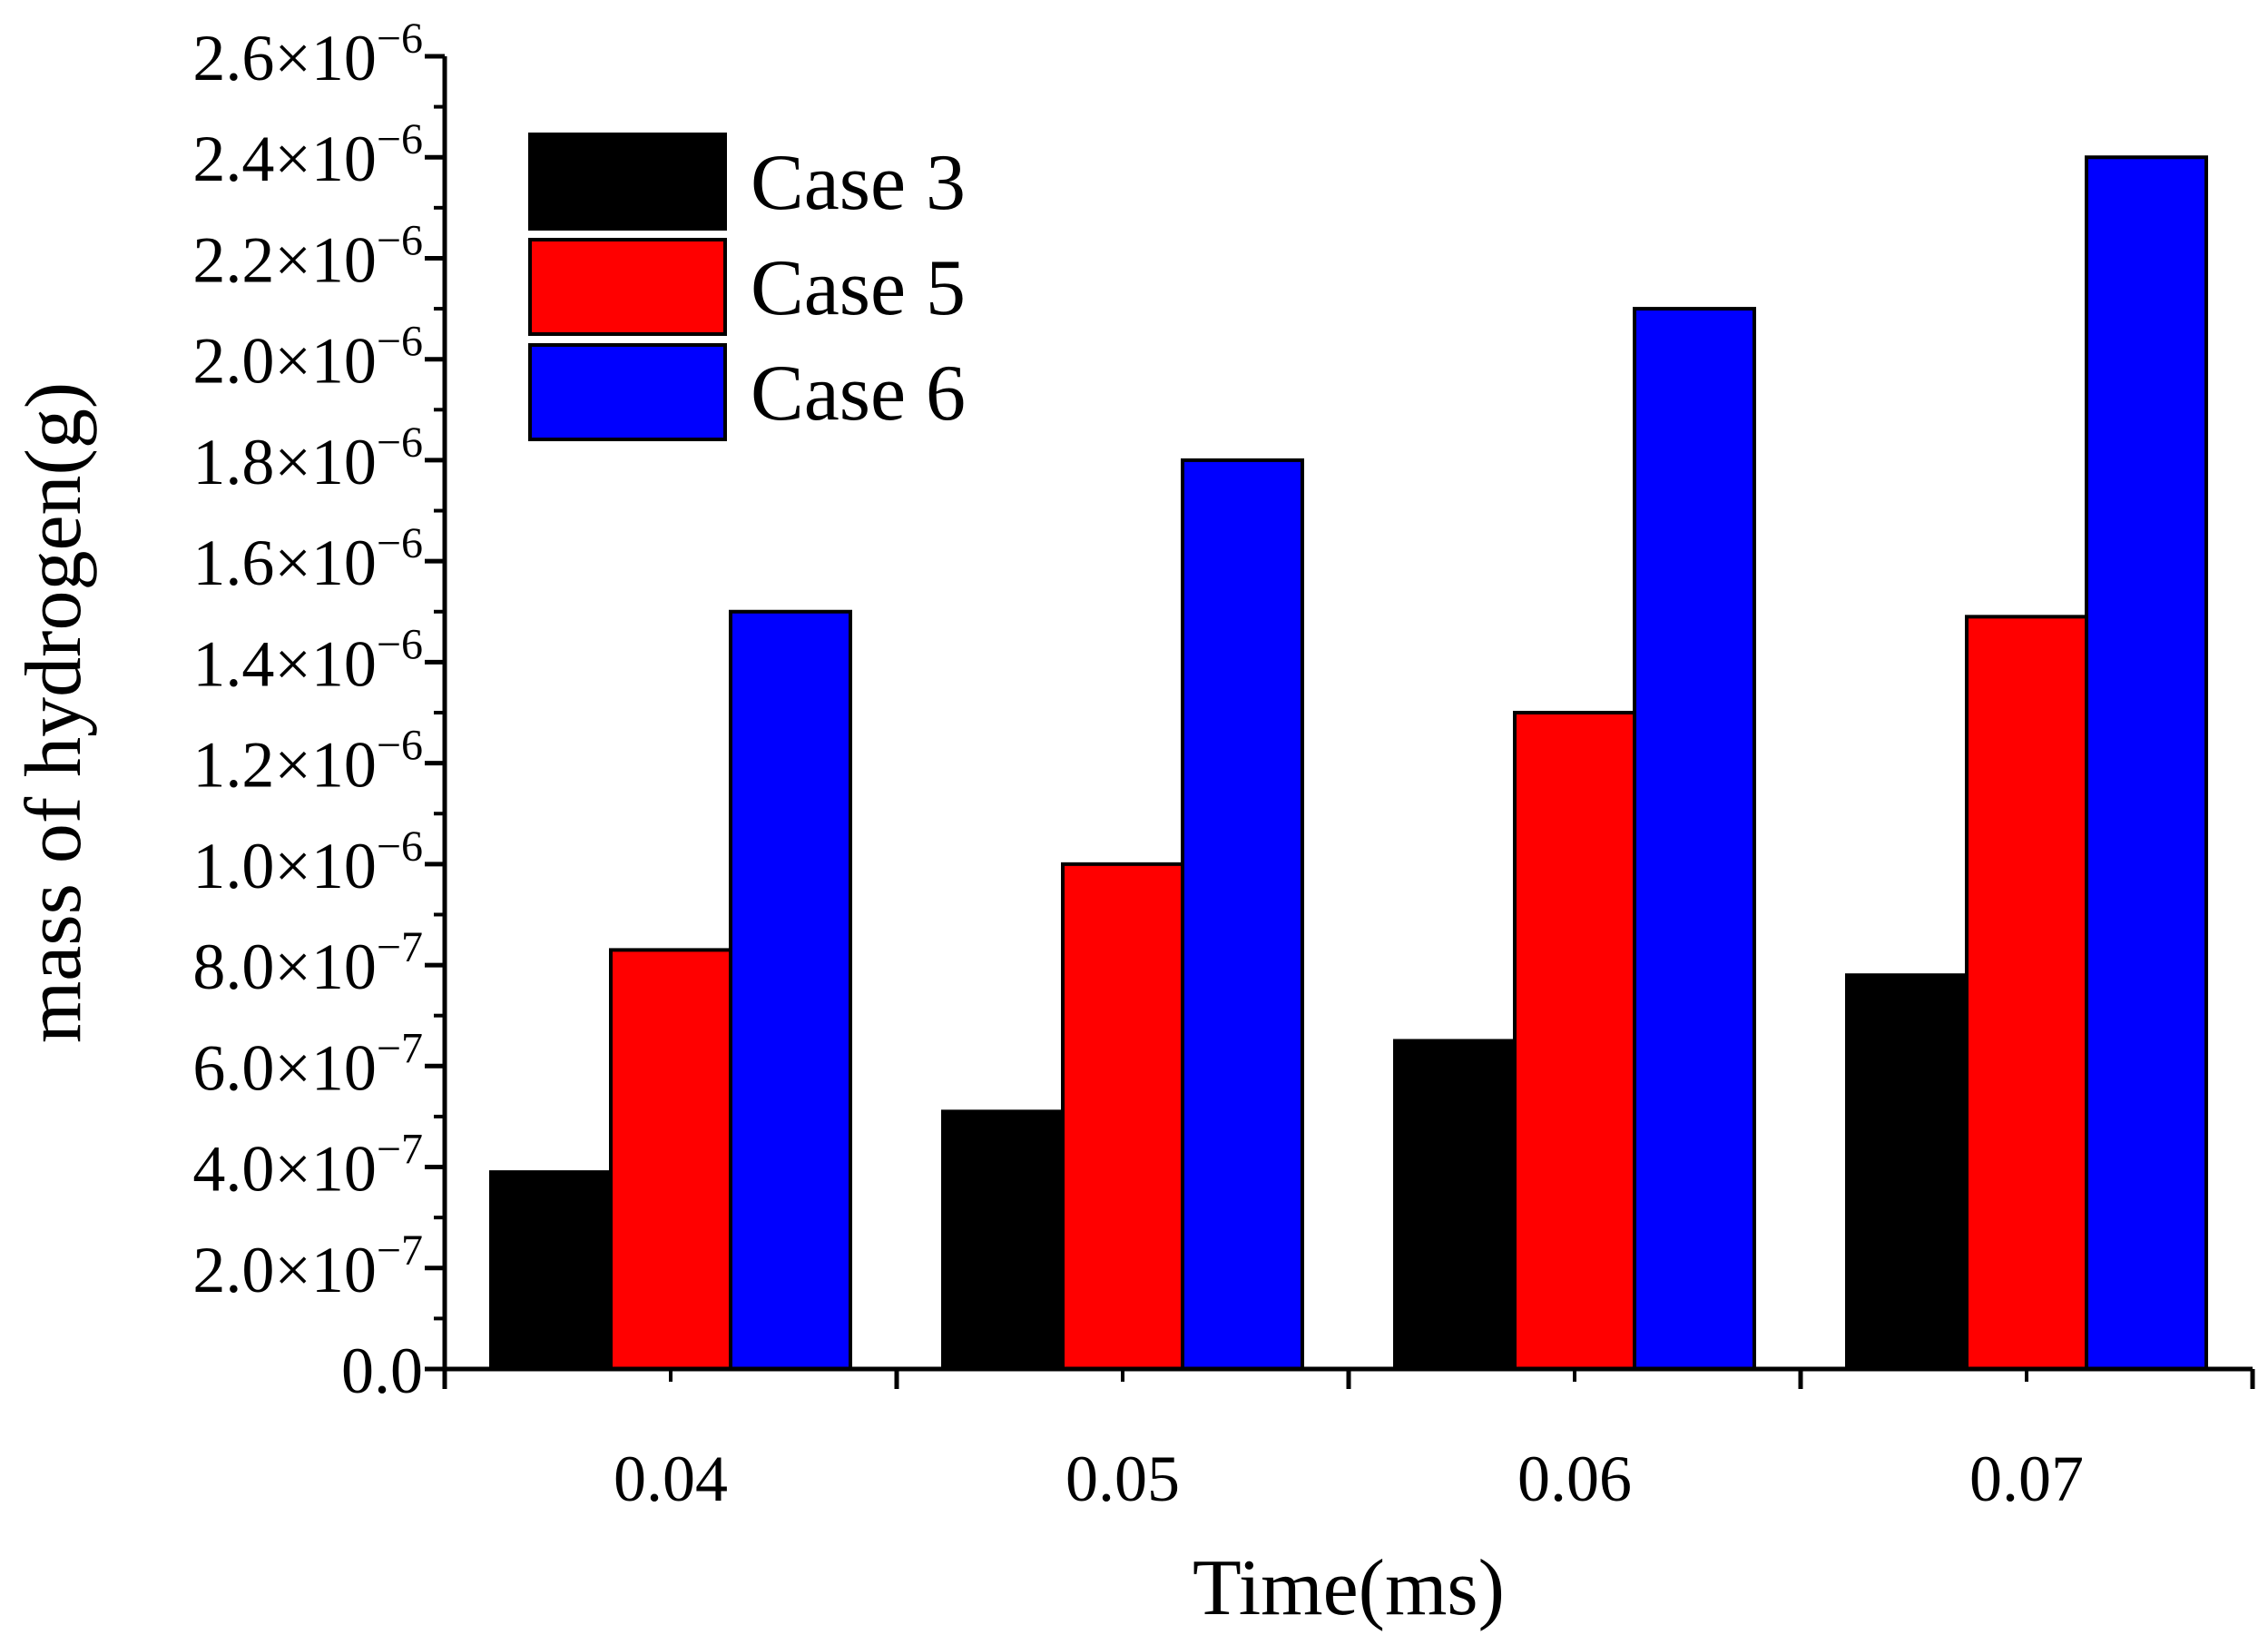 The image size is (2268, 1635). What do you see at coordinates (307, 862) in the screenshot?
I see `y-tick-label: 1.0×10⁻⁶` at bounding box center [307, 862].